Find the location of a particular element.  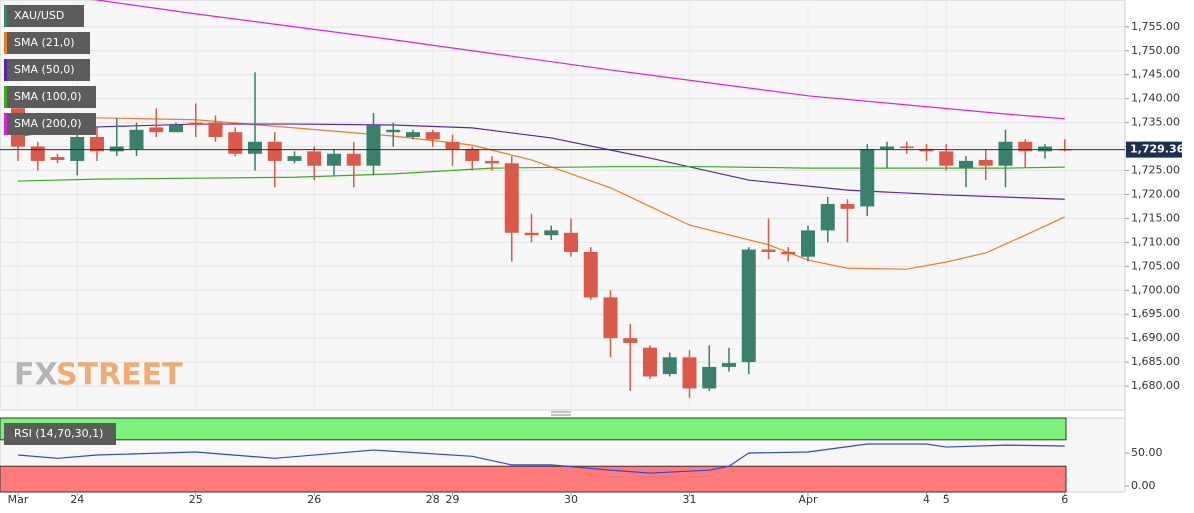

x-tick-label: 24 is located at coordinates (77, 499).